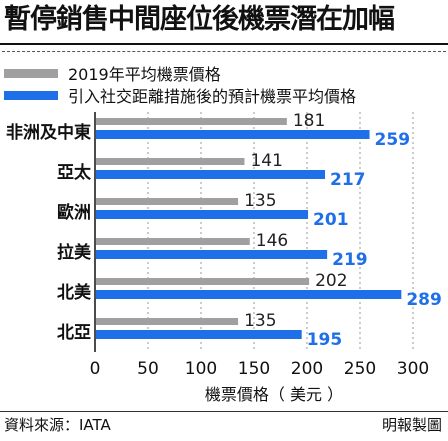  What do you see at coordinates (309, 121) in the screenshot?
I see `bar-2019-value-label: 181` at bounding box center [309, 121].